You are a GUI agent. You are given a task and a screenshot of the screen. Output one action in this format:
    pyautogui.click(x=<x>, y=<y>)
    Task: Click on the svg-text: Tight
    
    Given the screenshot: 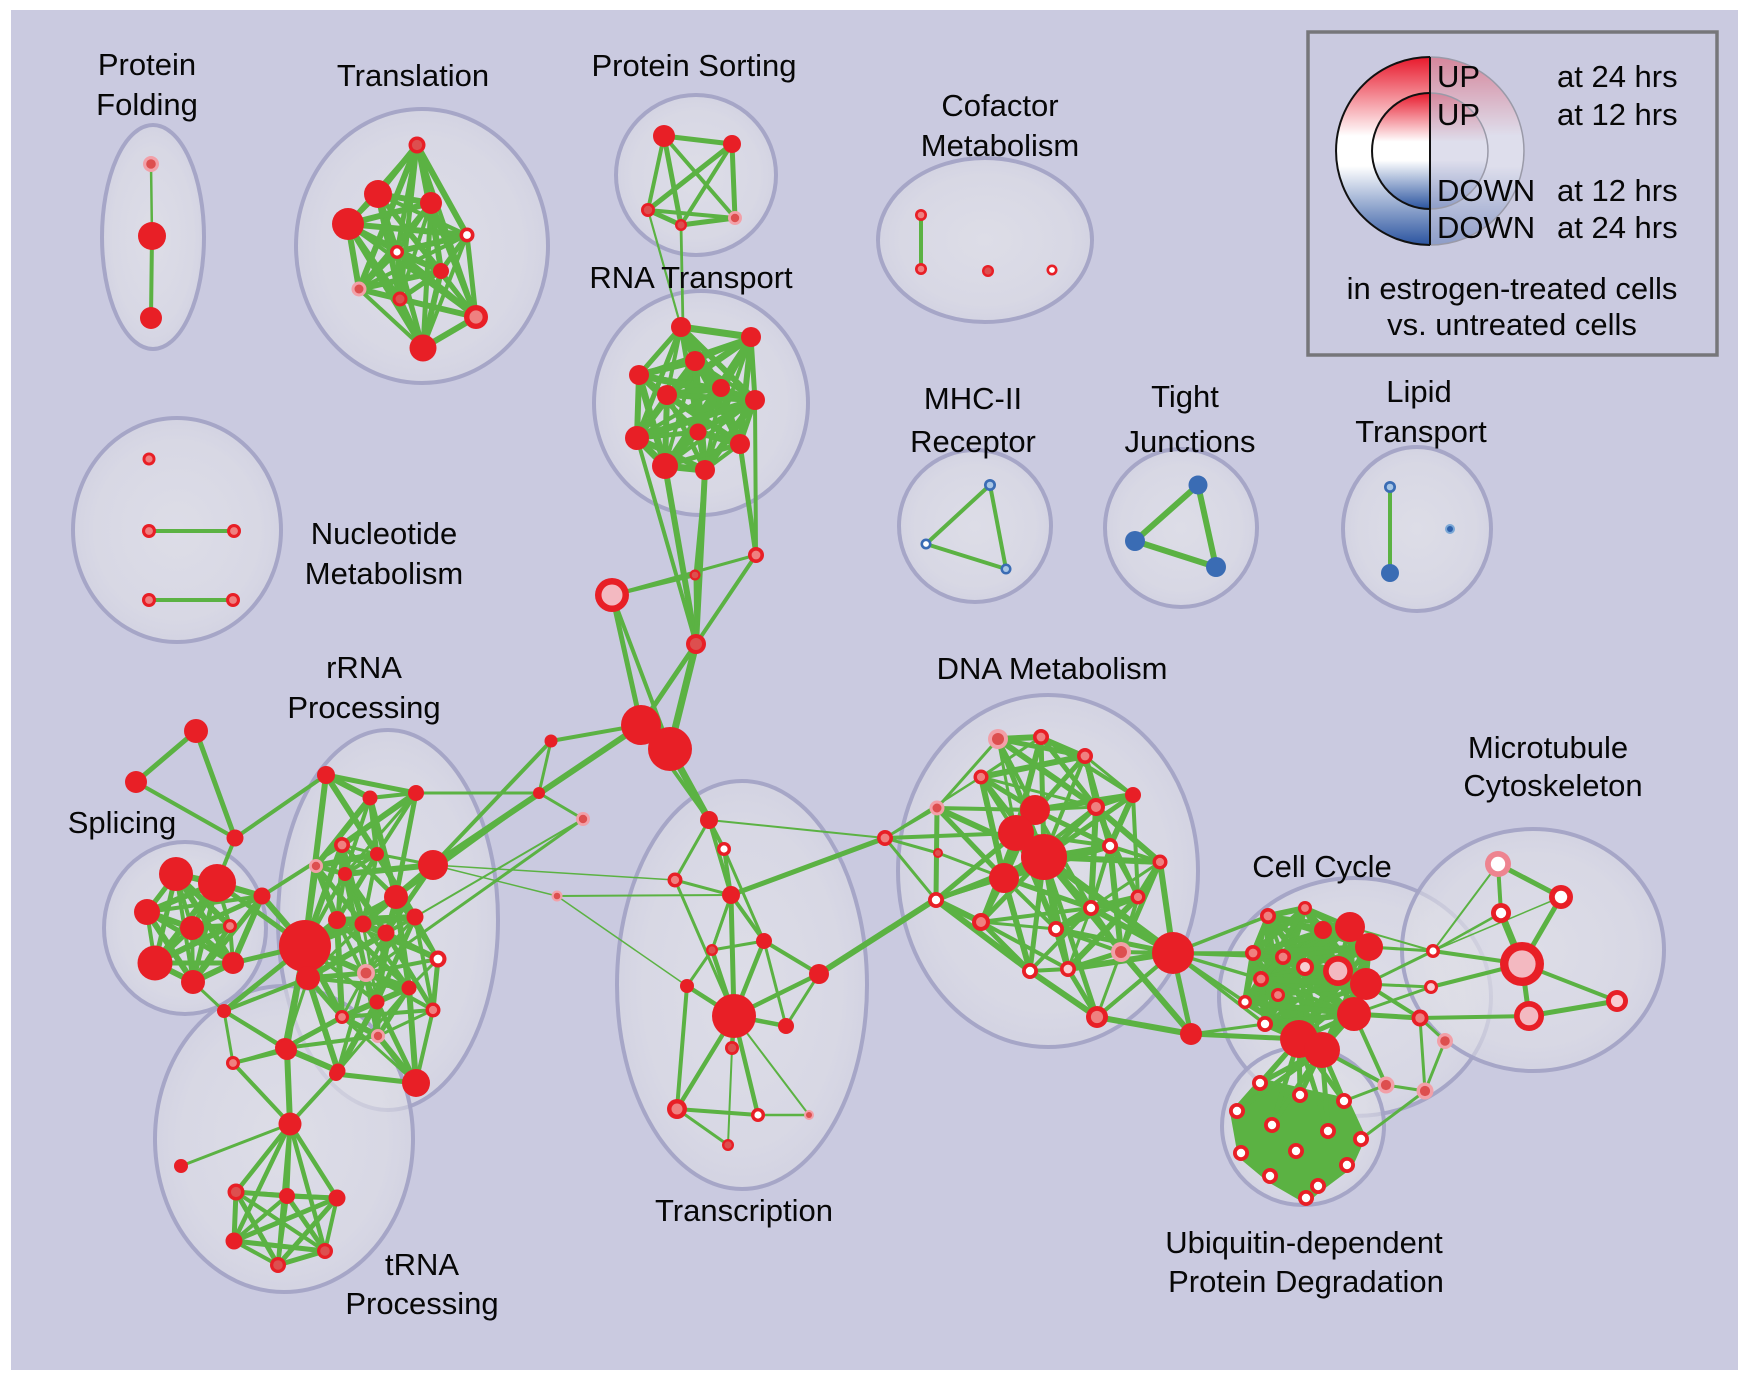 What is the action you would take?
    pyautogui.click(x=1185, y=396)
    